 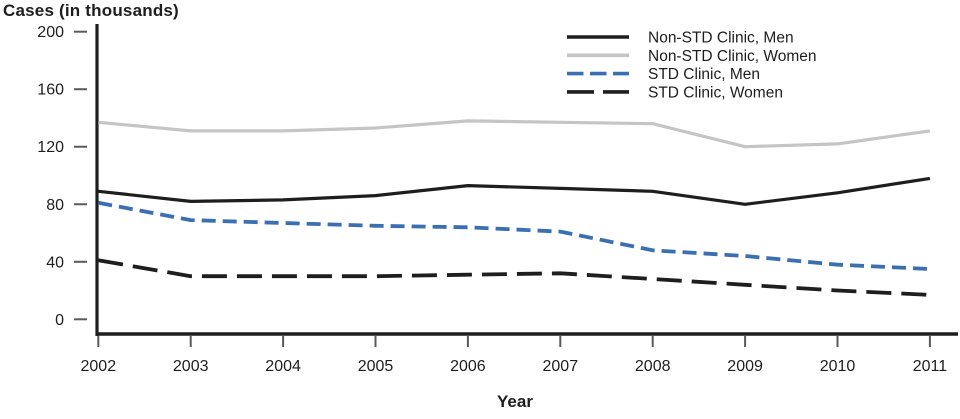 What do you see at coordinates (838, 366) in the screenshot?
I see `x-tick-label: 2010` at bounding box center [838, 366].